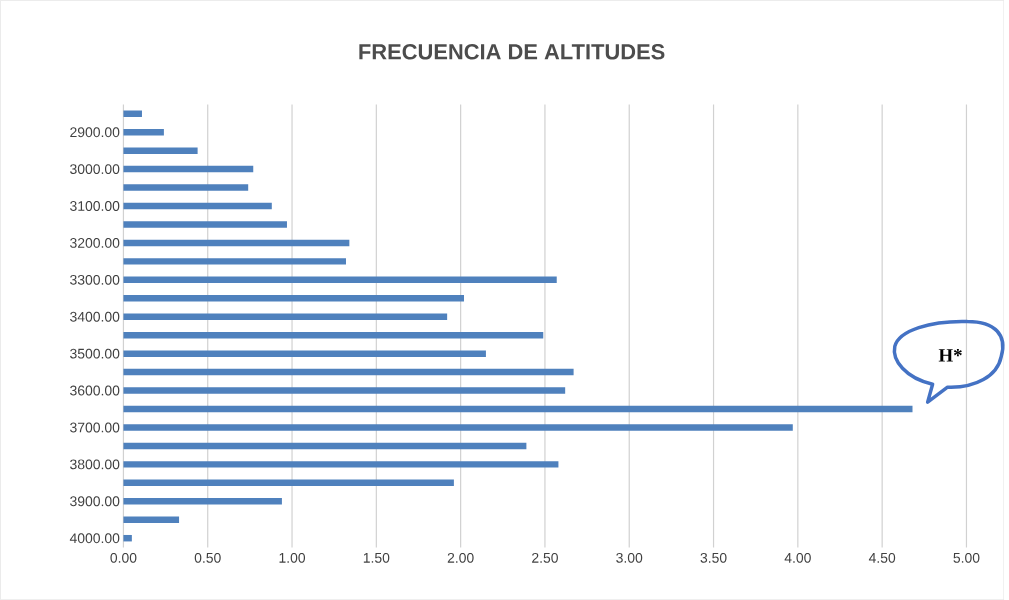 This screenshot has height=600, width=1009. What do you see at coordinates (512, 51) in the screenshot?
I see `chart-title: FRECUENCIA DE ALTITUDES` at bounding box center [512, 51].